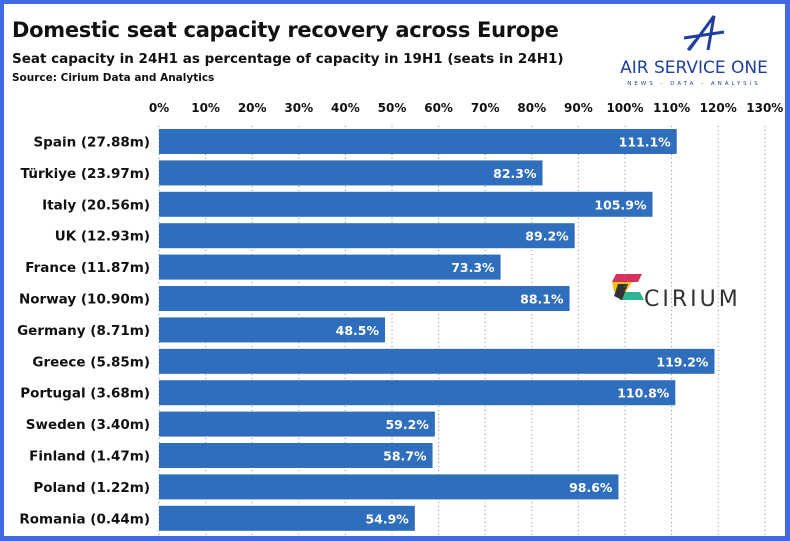 This screenshot has width=790, height=541. I want to click on x-tick-label: 120%, so click(718, 108).